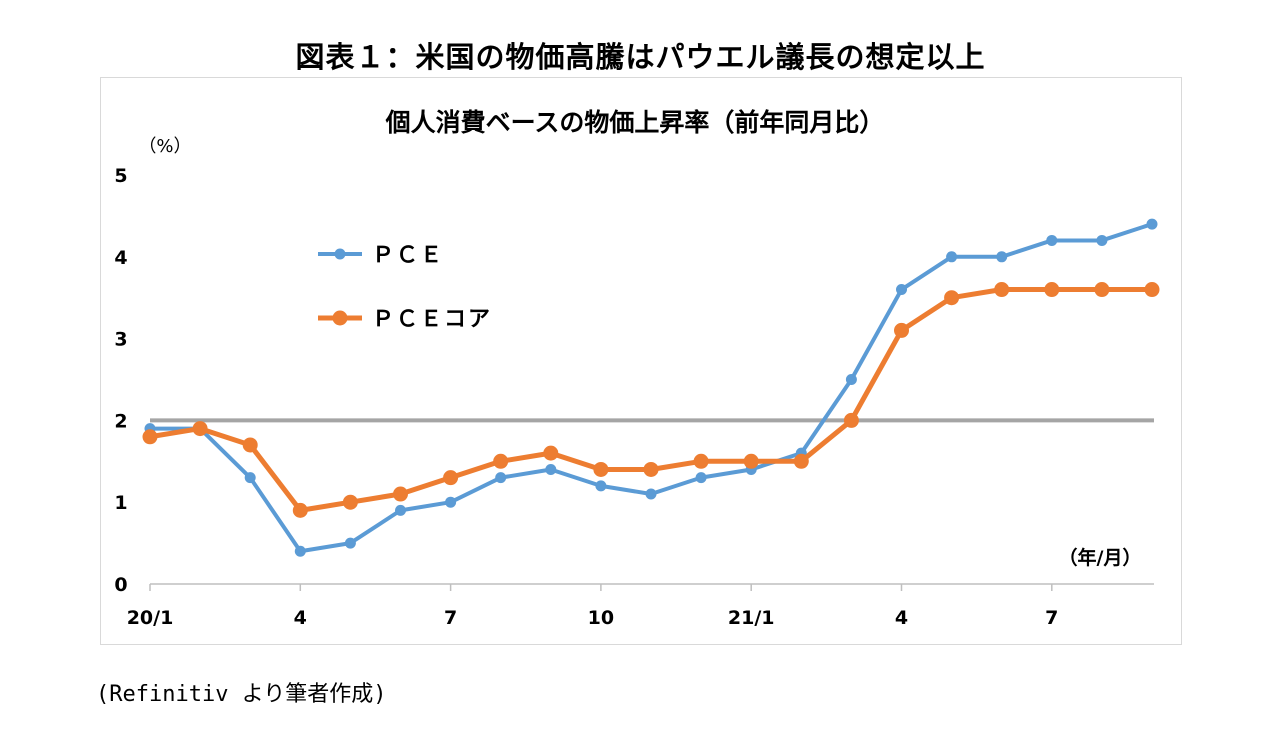 Image resolution: width=1281 pixels, height=740 pixels. What do you see at coordinates (241, 694) in the screenshot?
I see `source-note: (Refinitiv より筆者作成)` at bounding box center [241, 694].